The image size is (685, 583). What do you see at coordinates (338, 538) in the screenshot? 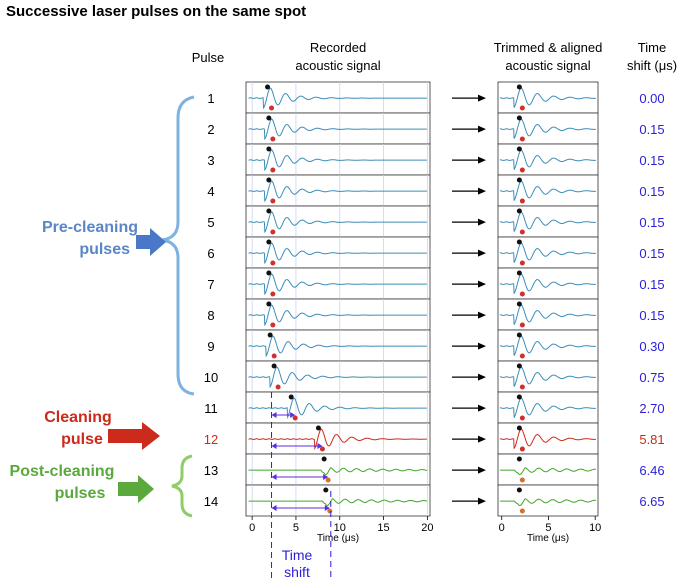
I see `left-axis-xlabel: Time (μs)` at bounding box center [338, 538].